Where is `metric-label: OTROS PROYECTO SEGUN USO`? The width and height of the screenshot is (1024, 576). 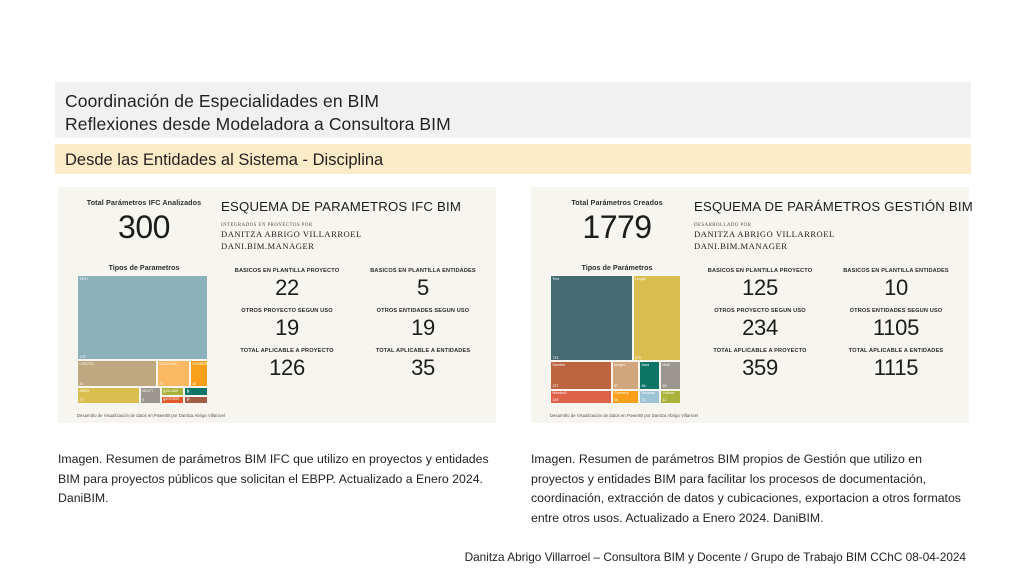
metric-label: OTROS PROYECTO SEGUN USO is located at coordinates (287, 311).